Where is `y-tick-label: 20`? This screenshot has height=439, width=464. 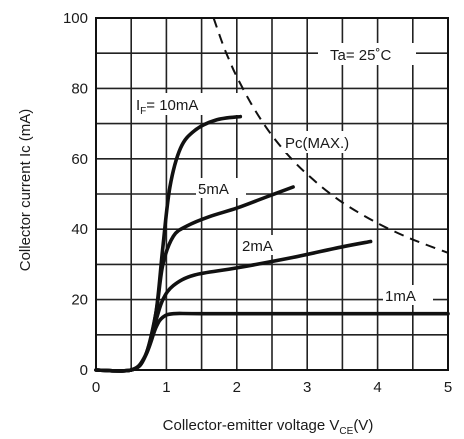
y-tick-label: 20 is located at coordinates (79, 300).